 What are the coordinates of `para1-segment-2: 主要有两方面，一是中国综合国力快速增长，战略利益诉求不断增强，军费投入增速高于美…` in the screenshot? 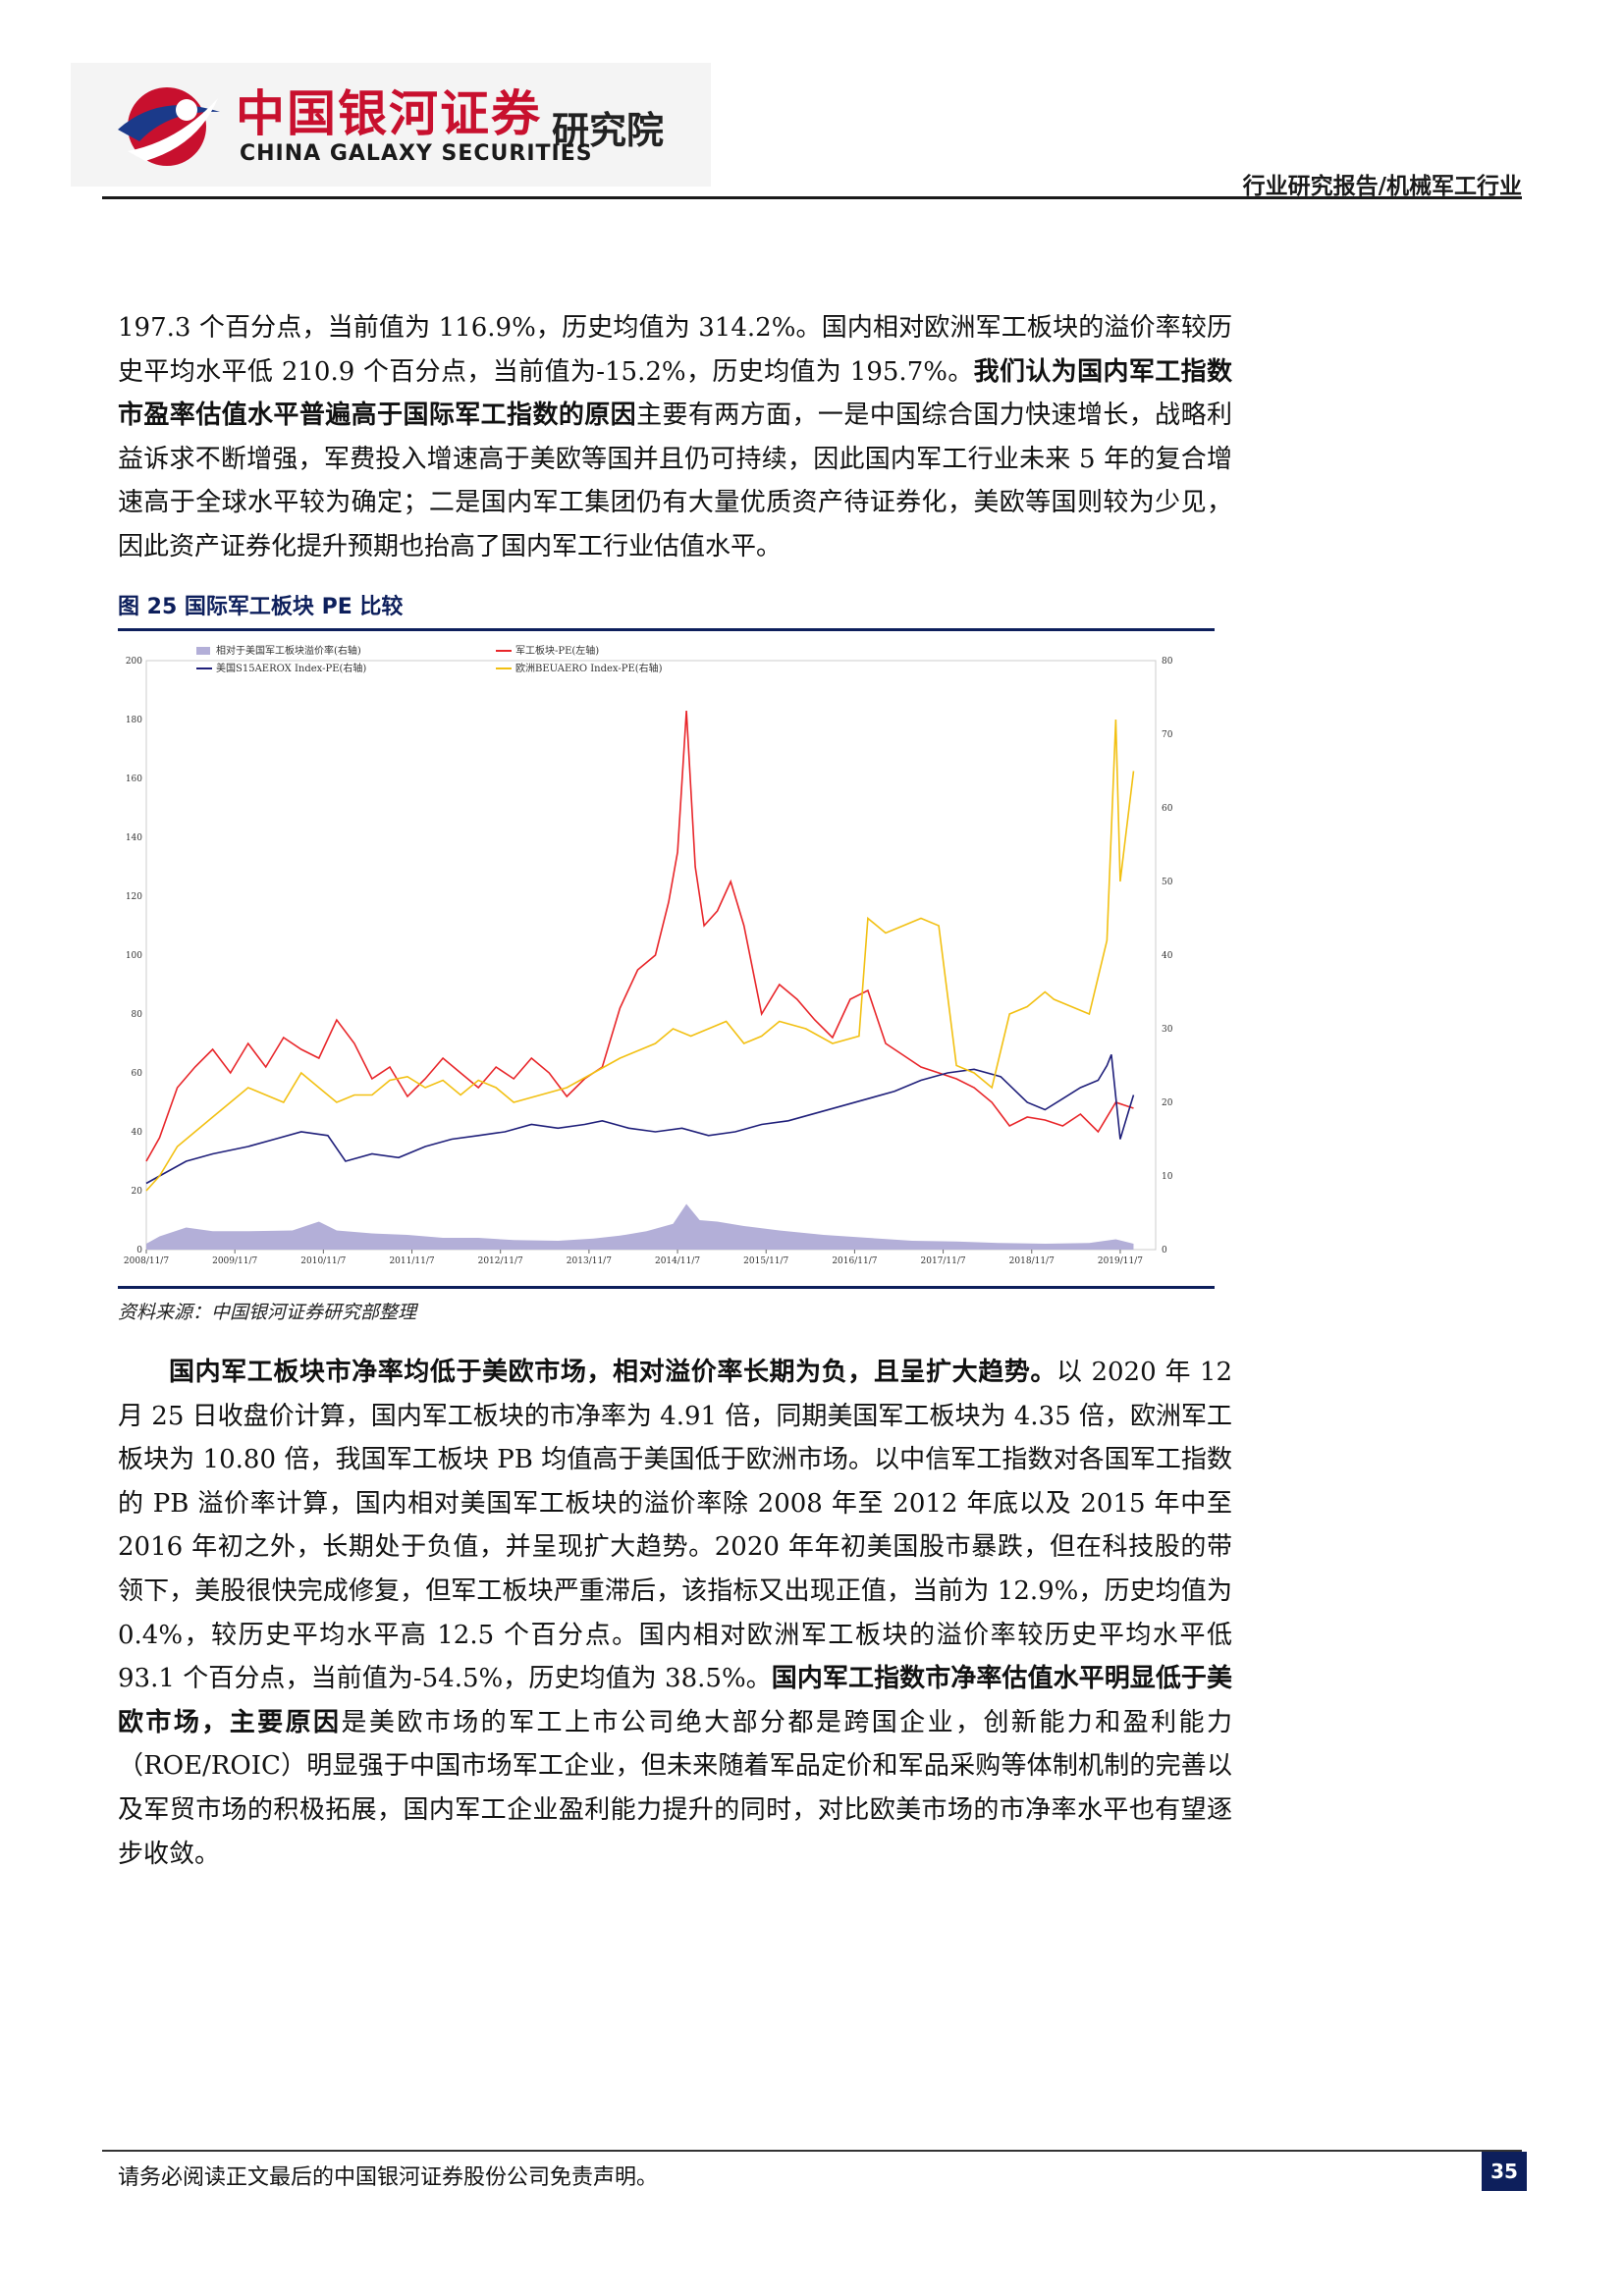 It's located at (675, 481).